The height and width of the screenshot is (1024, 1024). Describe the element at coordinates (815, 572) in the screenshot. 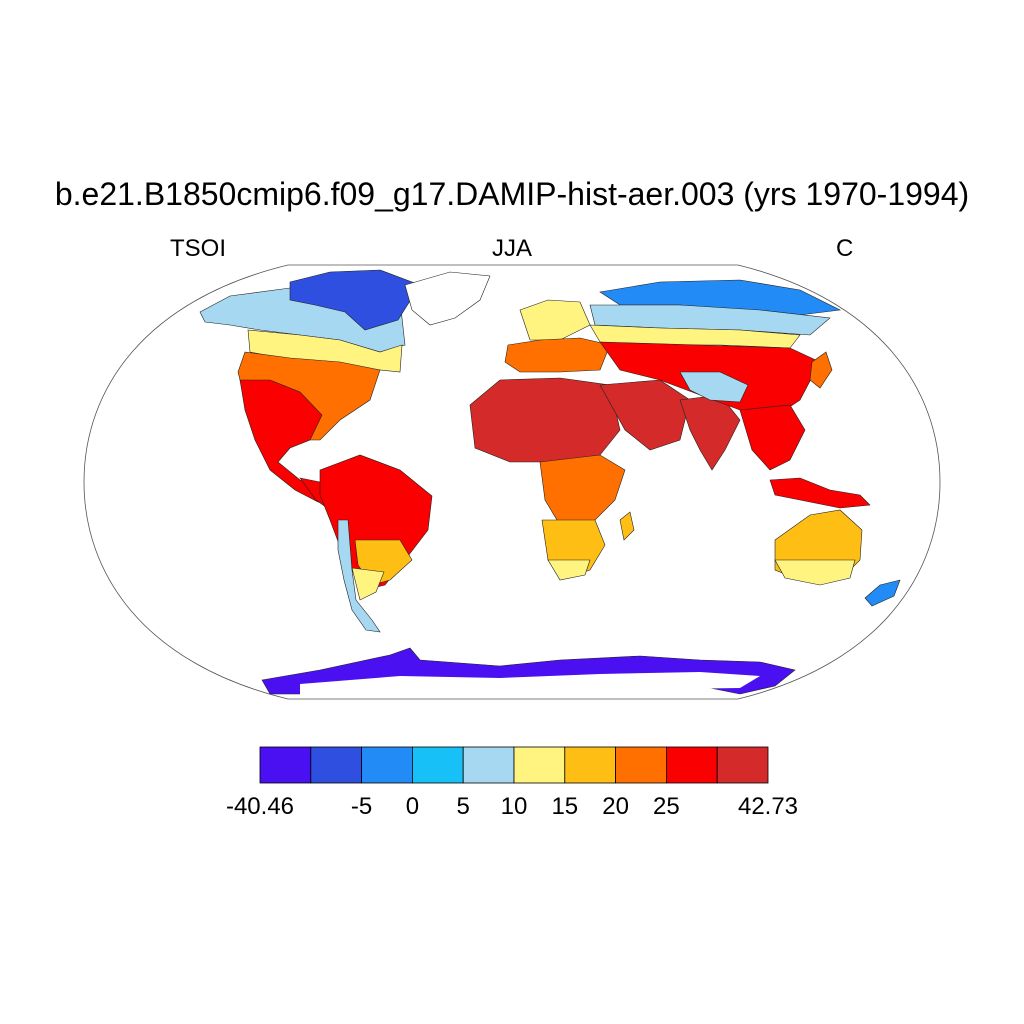

I see `australia-cool` at that location.